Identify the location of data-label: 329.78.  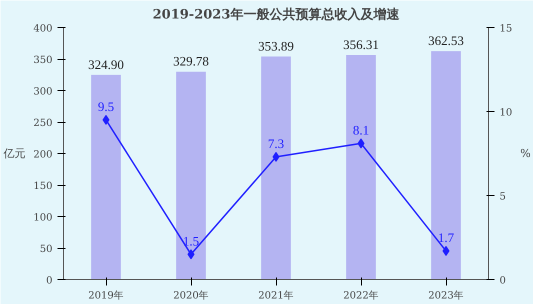
(191, 61).